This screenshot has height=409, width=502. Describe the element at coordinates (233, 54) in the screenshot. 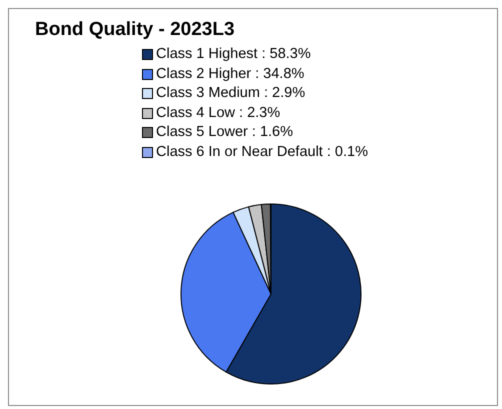

I see `legend-label: Class 1 Highest : 58.3%` at that location.